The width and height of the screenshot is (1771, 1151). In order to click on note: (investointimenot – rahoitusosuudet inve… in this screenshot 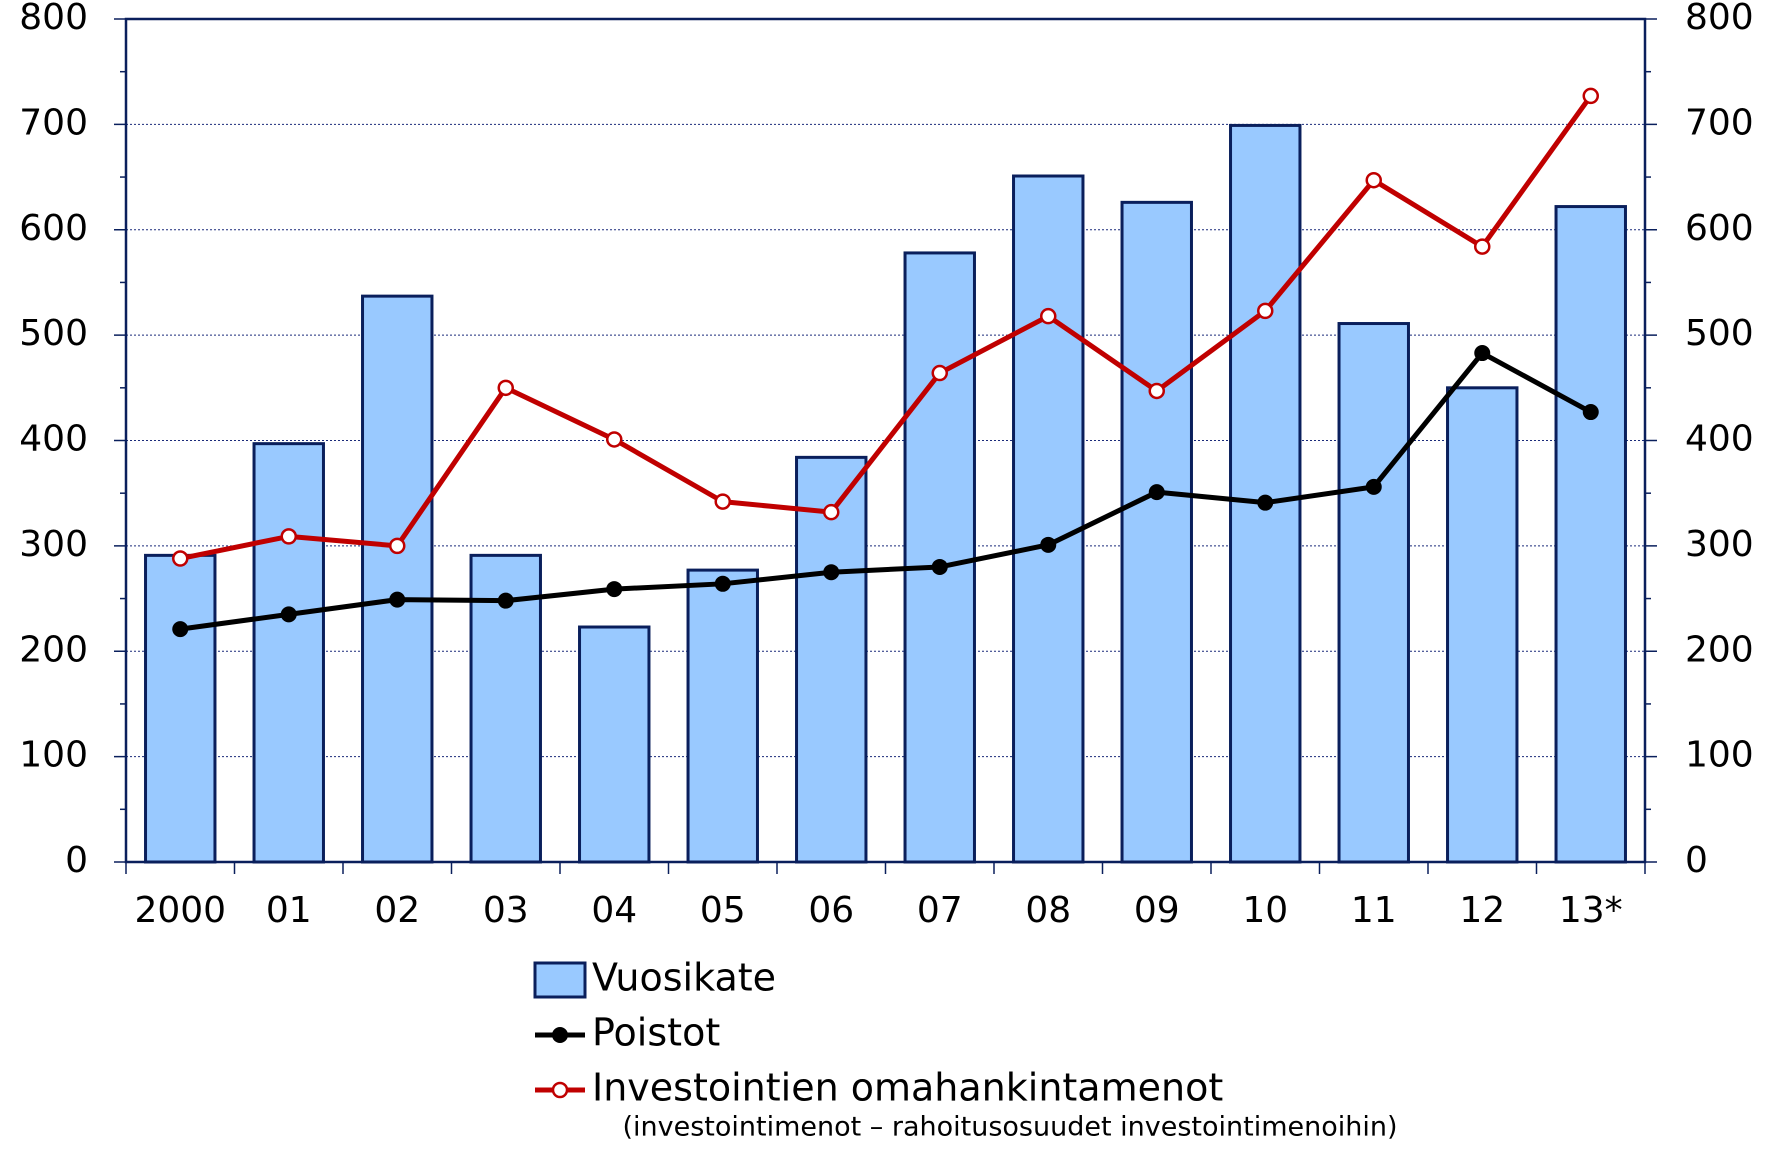, I will do `click(1009, 1127)`.